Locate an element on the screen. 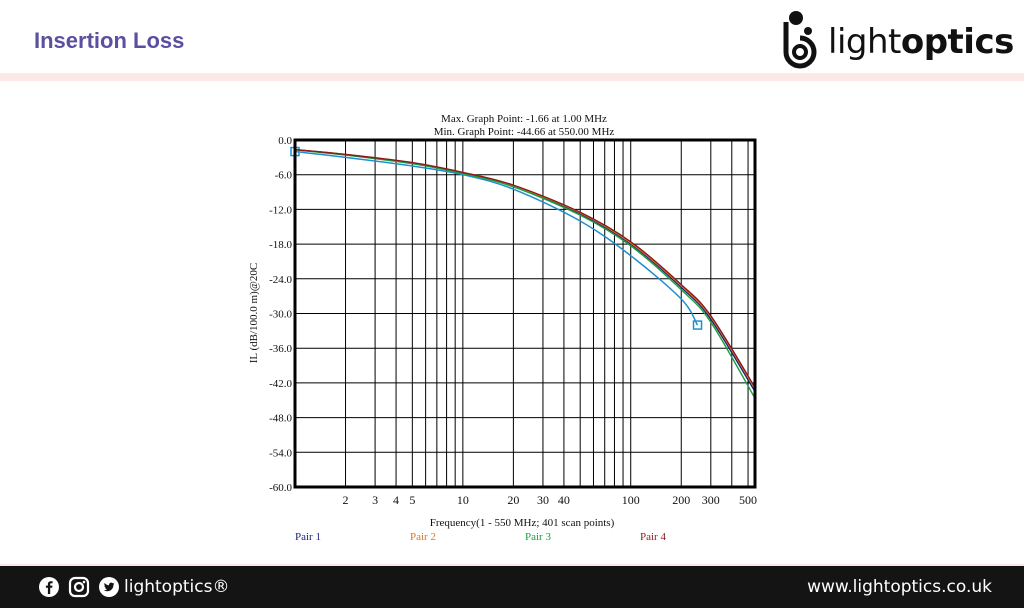 The image size is (1024, 608). legend-item-pair-3: Pair 3 is located at coordinates (538, 537).